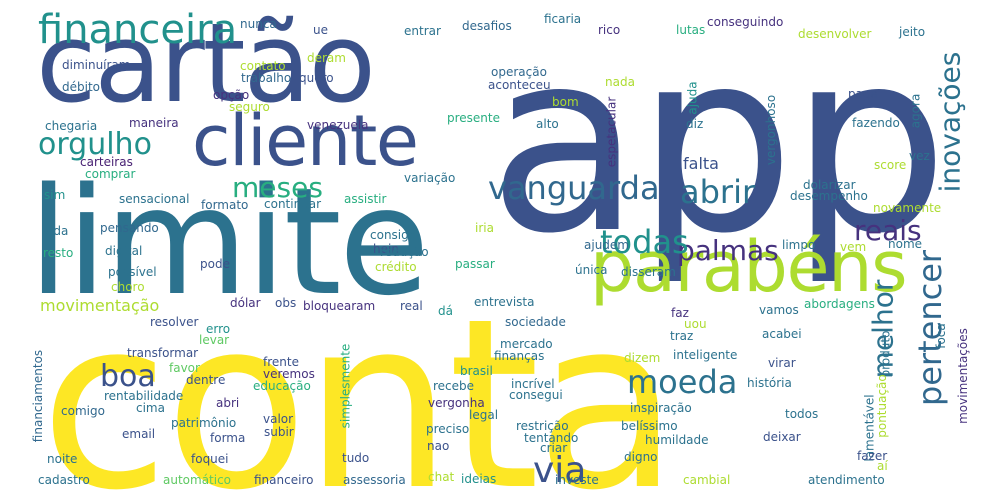  Describe the element at coordinates (218, 329) in the screenshot. I see `word-erro: erro` at that location.